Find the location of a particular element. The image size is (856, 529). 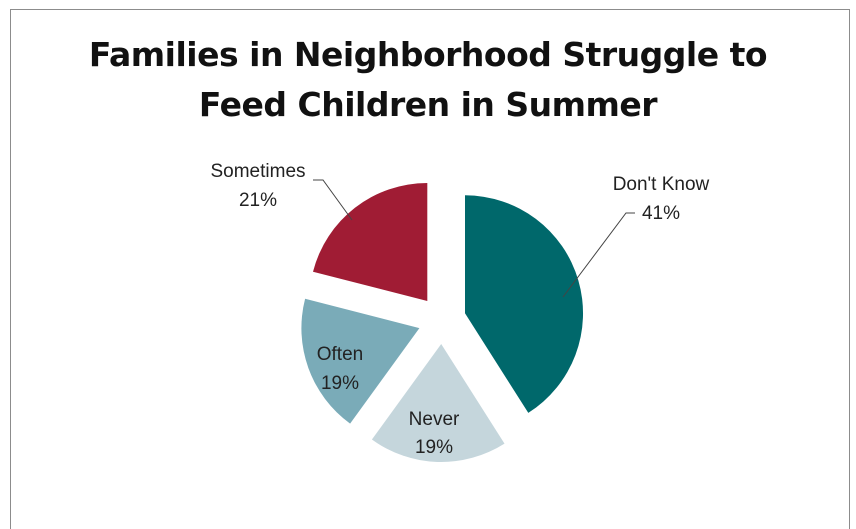

chart-title-line-2: Feed Children in Summer is located at coordinates (428, 104).